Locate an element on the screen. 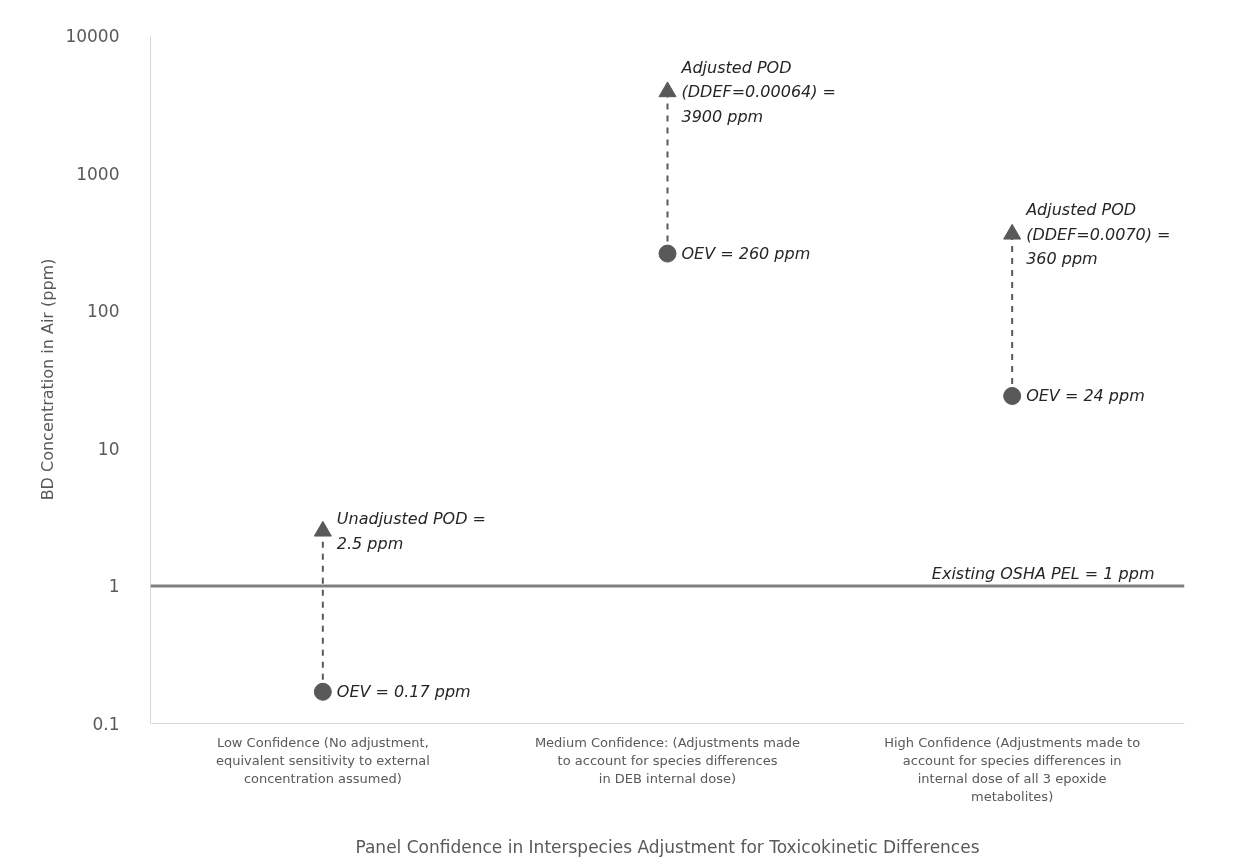  annotation: Unadjusted POD = 2.5 ppm is located at coordinates (411, 531).